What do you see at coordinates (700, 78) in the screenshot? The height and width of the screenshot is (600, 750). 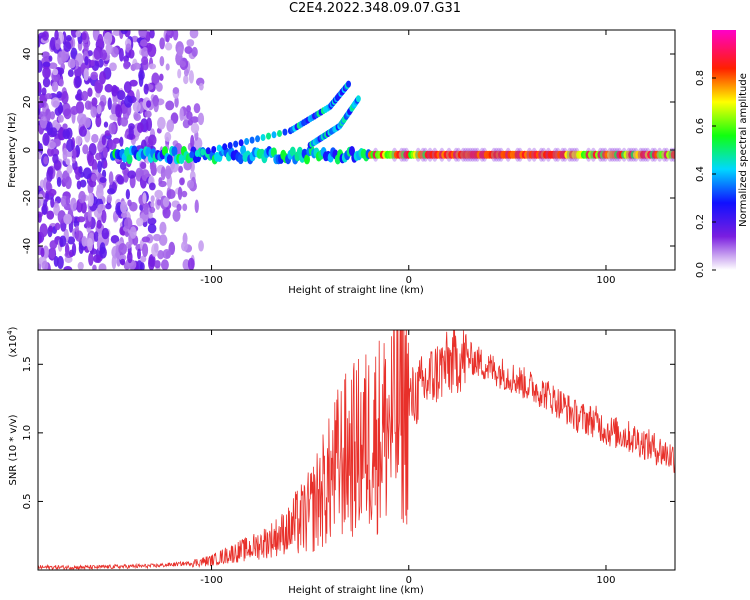 I see `colorbar-tick-label: 0.8` at bounding box center [700, 78].